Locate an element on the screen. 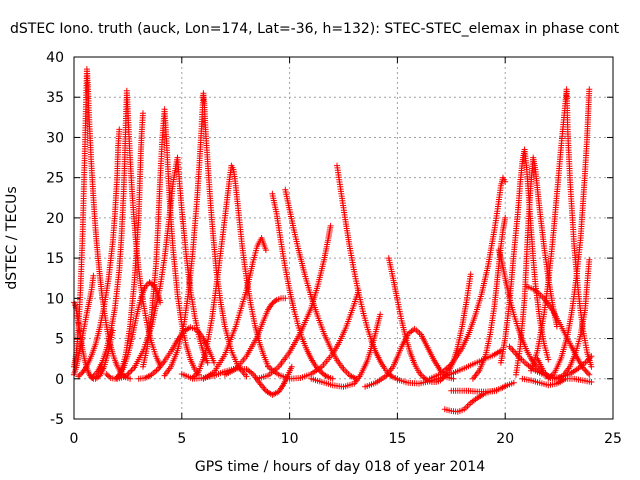 This screenshot has width=640, height=480. y-tick-label: 25 is located at coordinates (55, 179).